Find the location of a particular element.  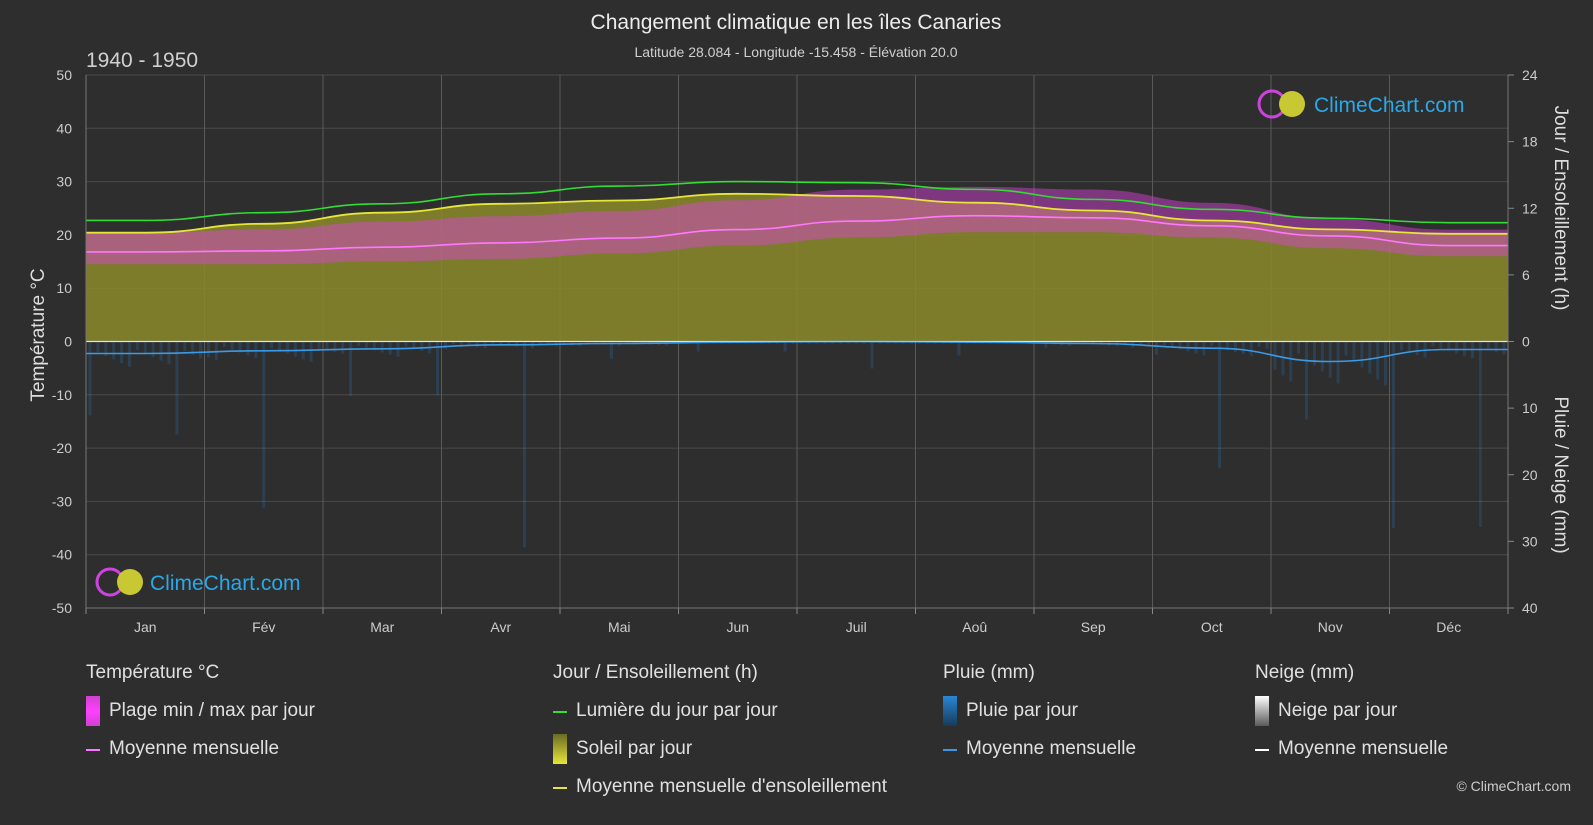

watermark-top: ClimeChart.com is located at coordinates (1361, 104).